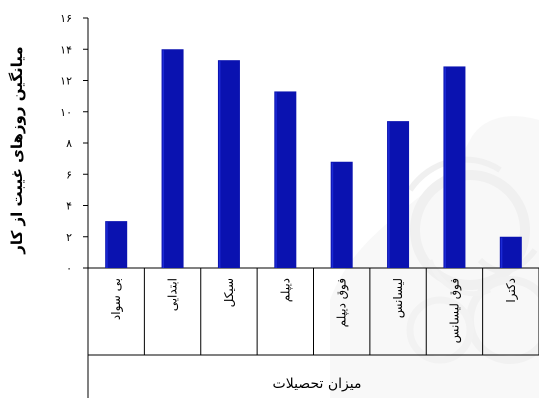  I want to click on x-category-label: لیسانس, so click(398, 298).